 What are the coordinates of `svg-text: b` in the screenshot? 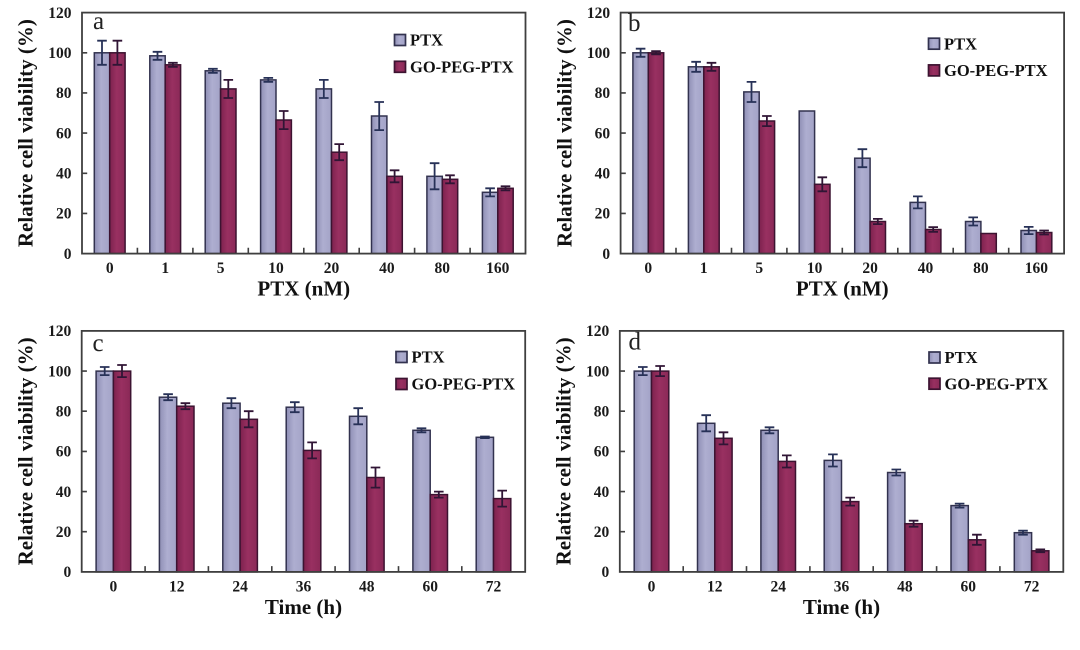 It's located at (634, 23).